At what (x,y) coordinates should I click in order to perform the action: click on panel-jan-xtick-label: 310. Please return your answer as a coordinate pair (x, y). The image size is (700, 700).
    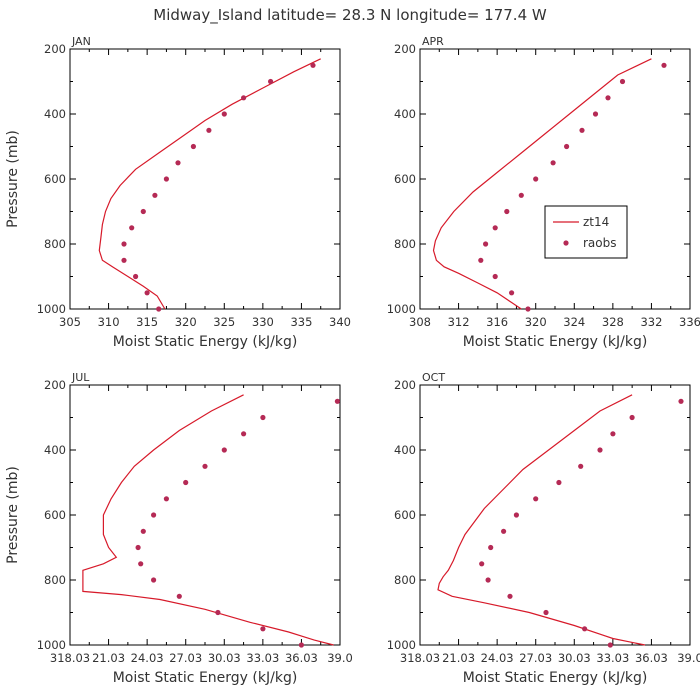
    Looking at the image, I should click on (109, 322).